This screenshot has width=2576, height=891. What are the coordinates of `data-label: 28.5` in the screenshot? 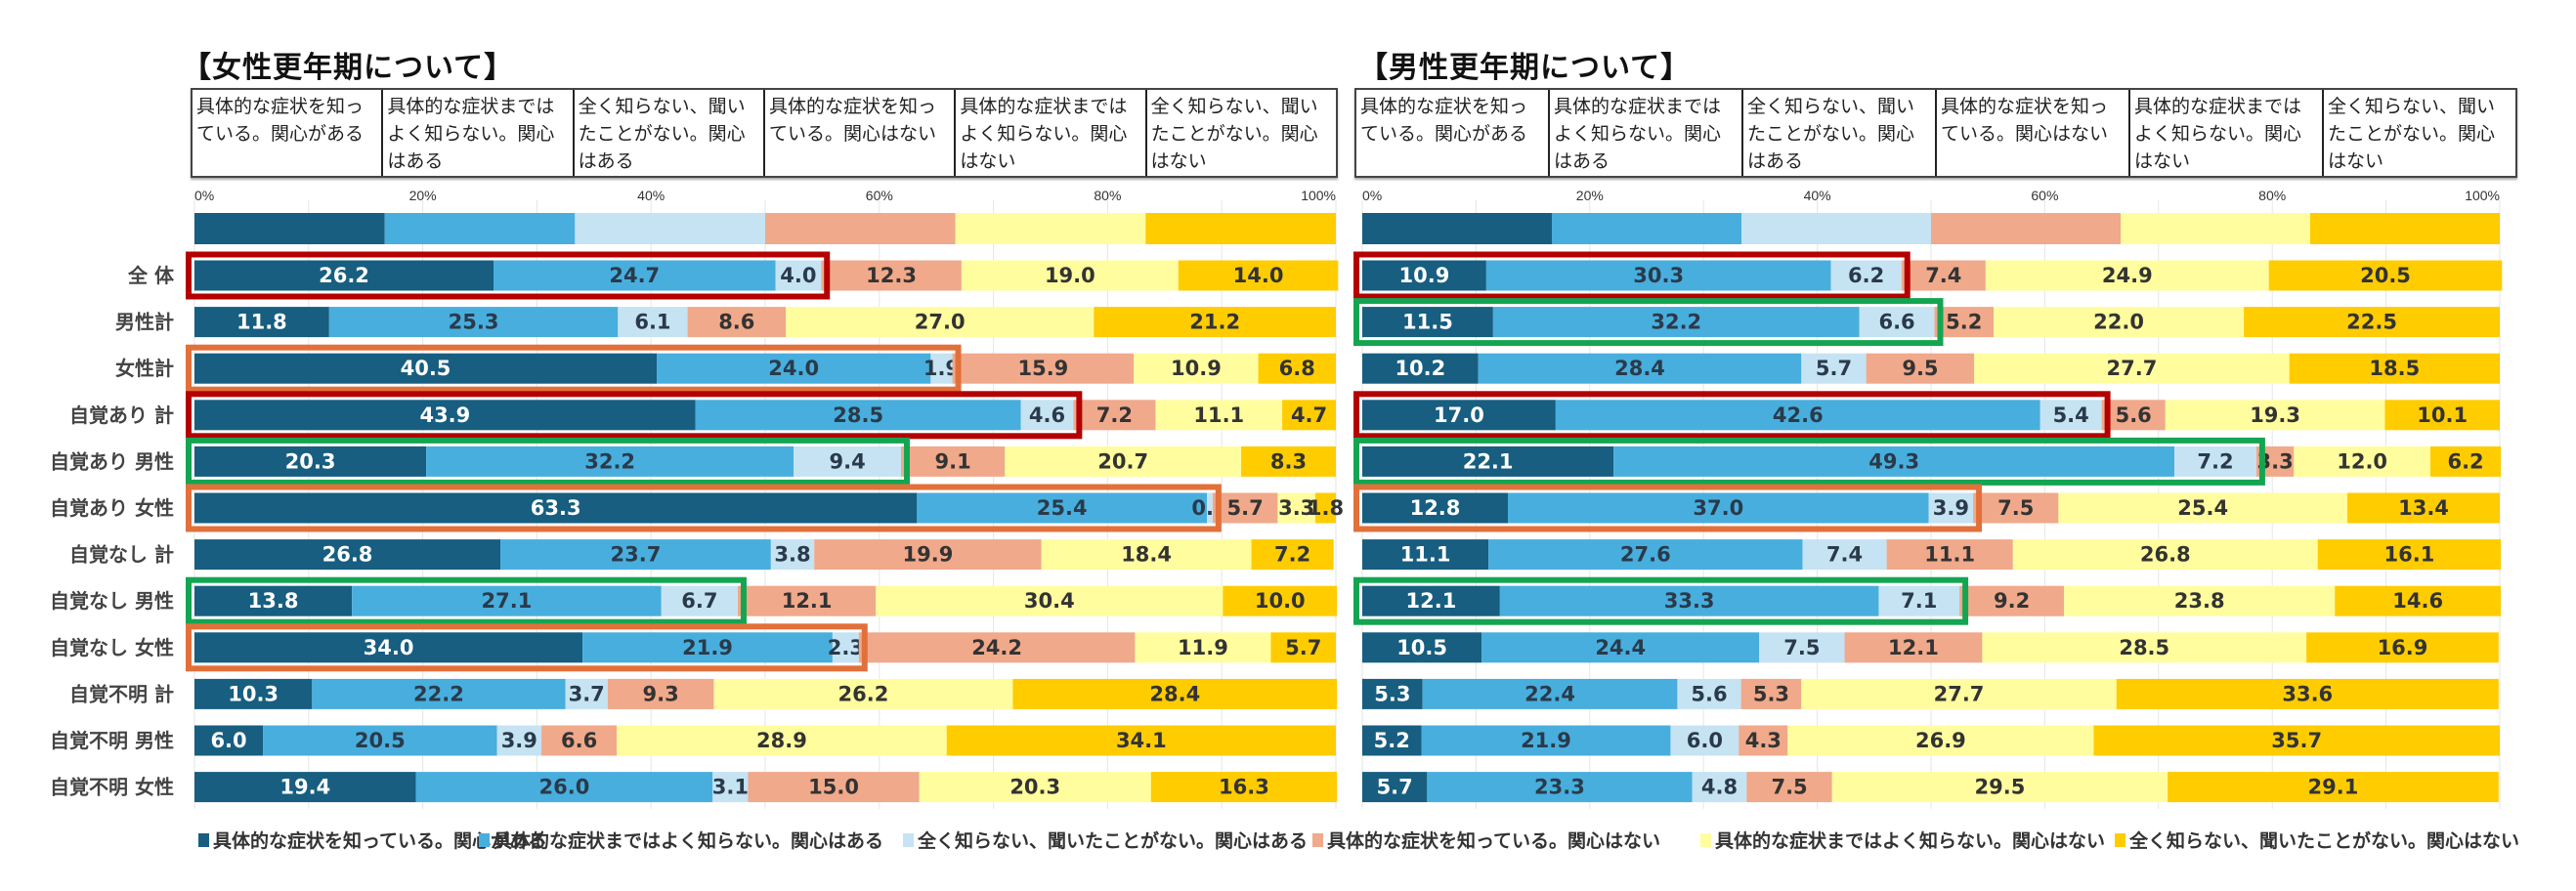 It's located at (858, 415).